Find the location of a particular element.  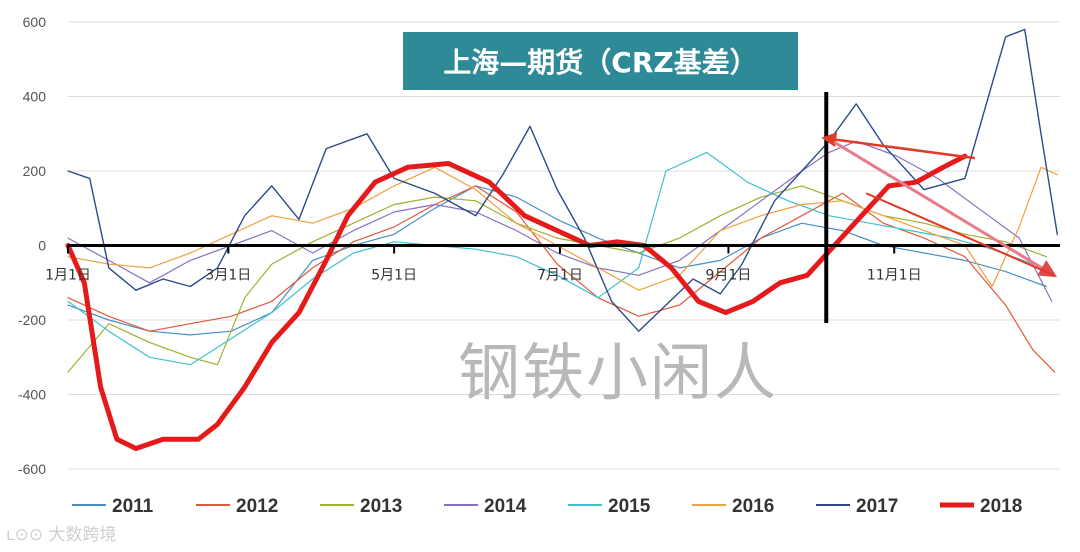

y-tick-label: -600 is located at coordinates (32, 469).